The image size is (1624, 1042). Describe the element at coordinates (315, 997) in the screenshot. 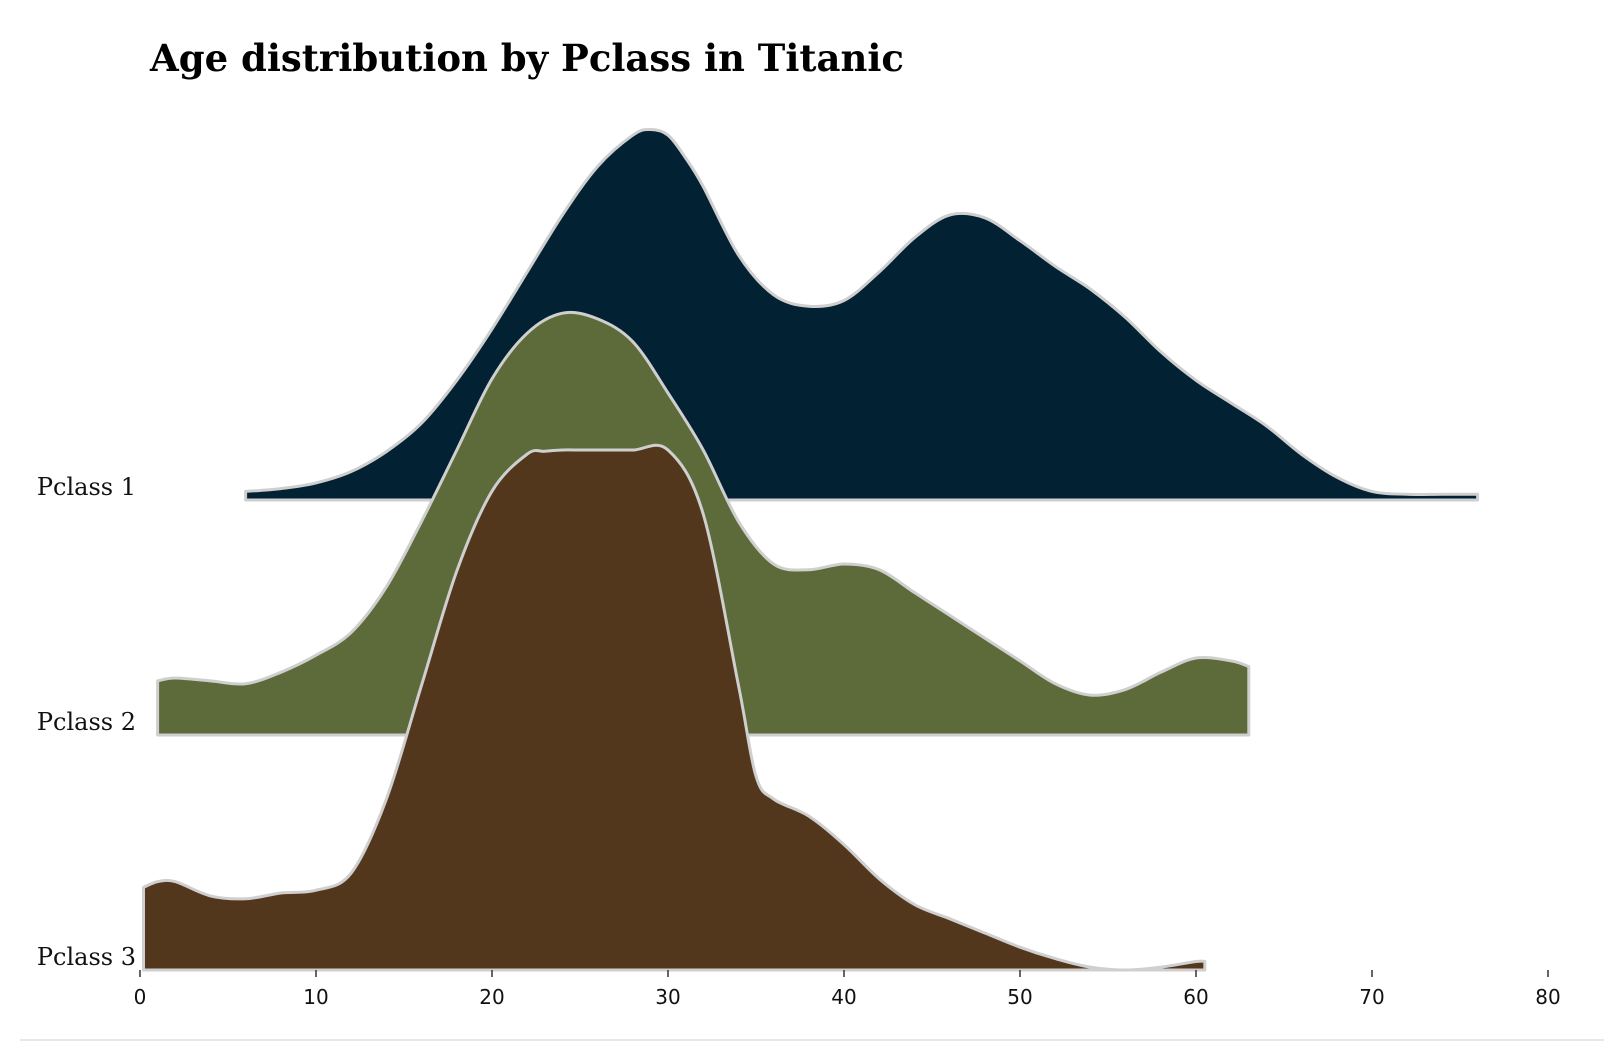

I see `x-tick-label: 10` at that location.